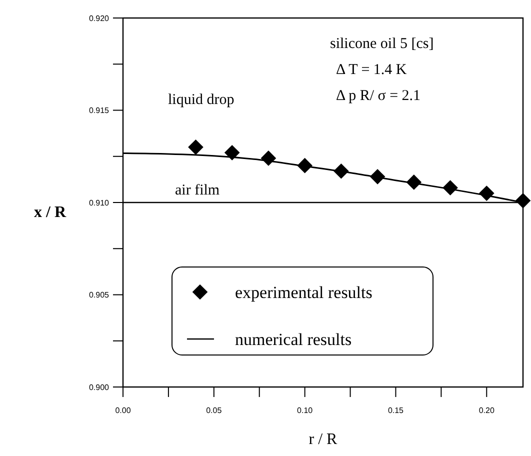 Image resolution: width=531 pixels, height=456 pixels. I want to click on x-axis-title: r / R, so click(323, 439).